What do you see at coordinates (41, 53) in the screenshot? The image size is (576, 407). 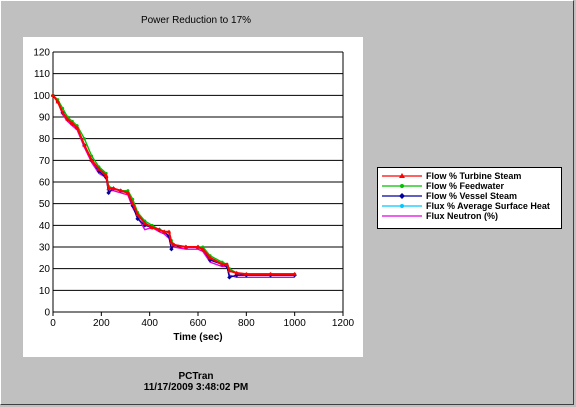 I see `y-tick-label: 120` at bounding box center [41, 53].